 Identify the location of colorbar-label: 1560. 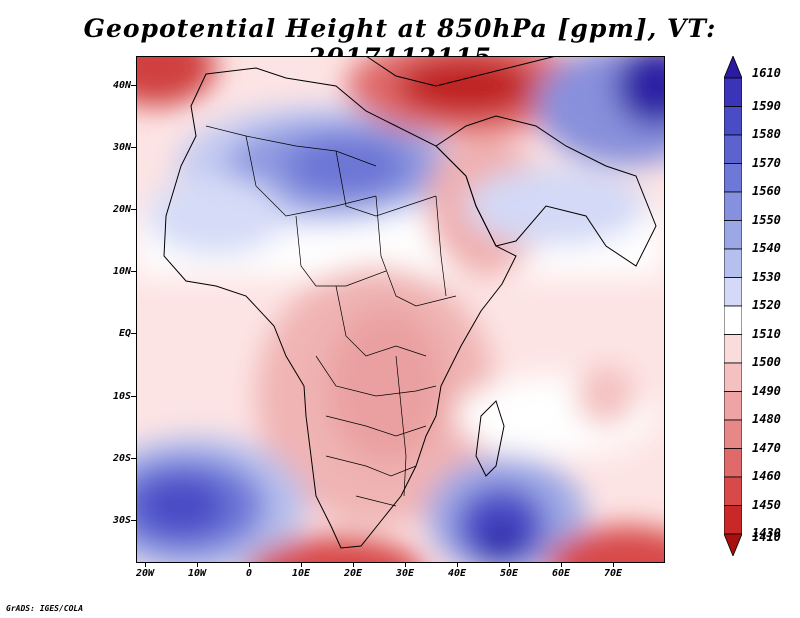
(766, 191).